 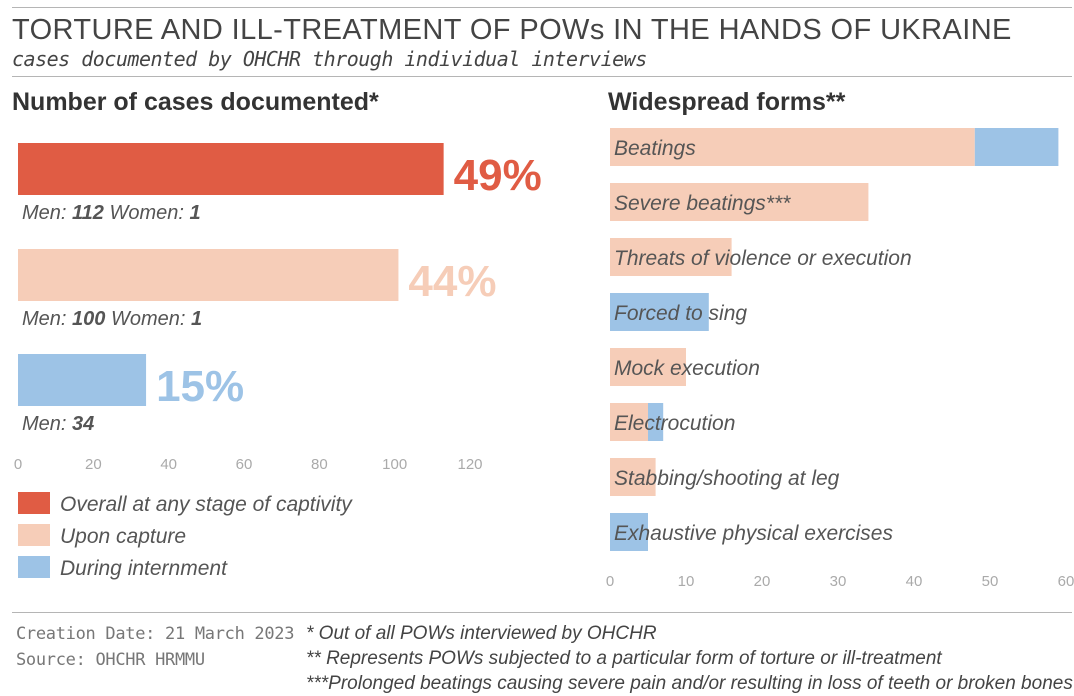 What do you see at coordinates (481, 633) in the screenshot?
I see `footnote-1: * Out of all POWs interviewed by OHCHR` at bounding box center [481, 633].